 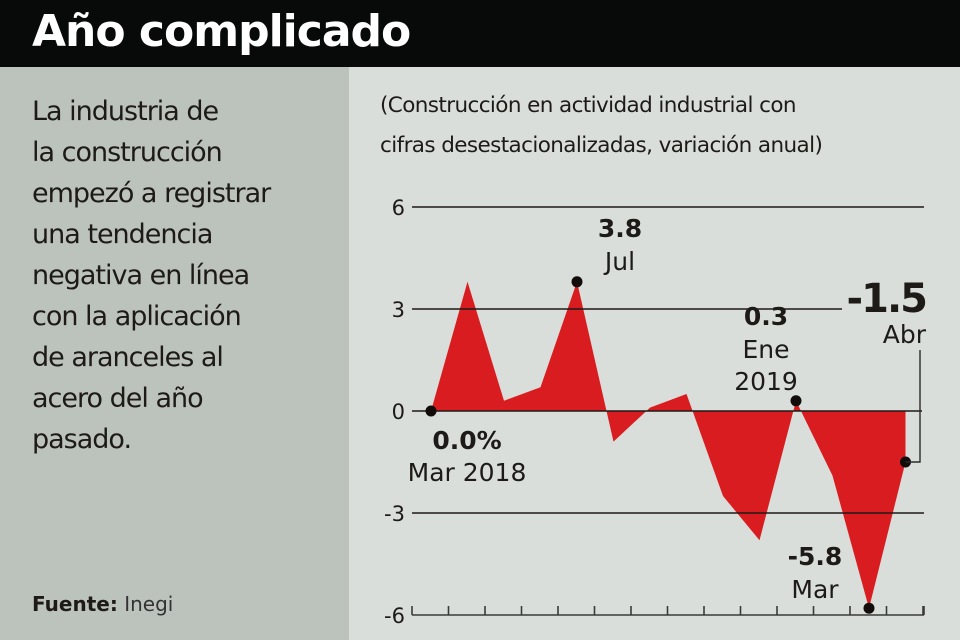 I want to click on lead-line: pasado., so click(x=82, y=439).